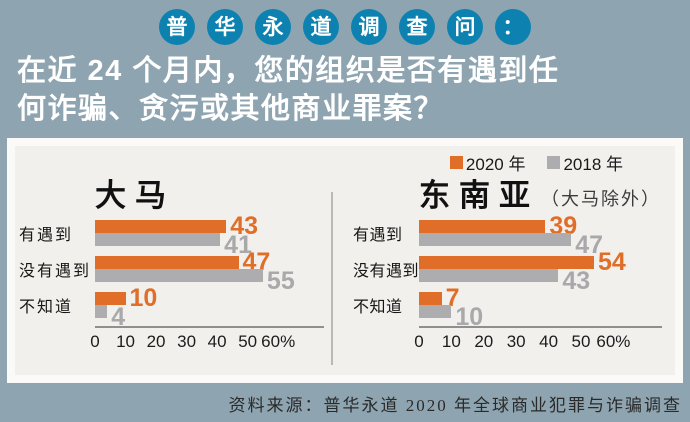 The image size is (690, 422). Describe the element at coordinates (456, 162) in the screenshot. I see `legend-swatch-2020-icon` at that location.